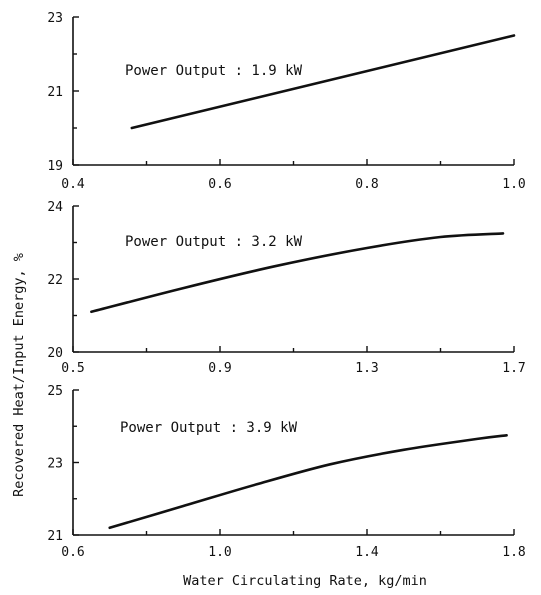  What do you see at coordinates (55, 280) in the screenshot?
I see `y-tick-label: 22` at bounding box center [55, 280].